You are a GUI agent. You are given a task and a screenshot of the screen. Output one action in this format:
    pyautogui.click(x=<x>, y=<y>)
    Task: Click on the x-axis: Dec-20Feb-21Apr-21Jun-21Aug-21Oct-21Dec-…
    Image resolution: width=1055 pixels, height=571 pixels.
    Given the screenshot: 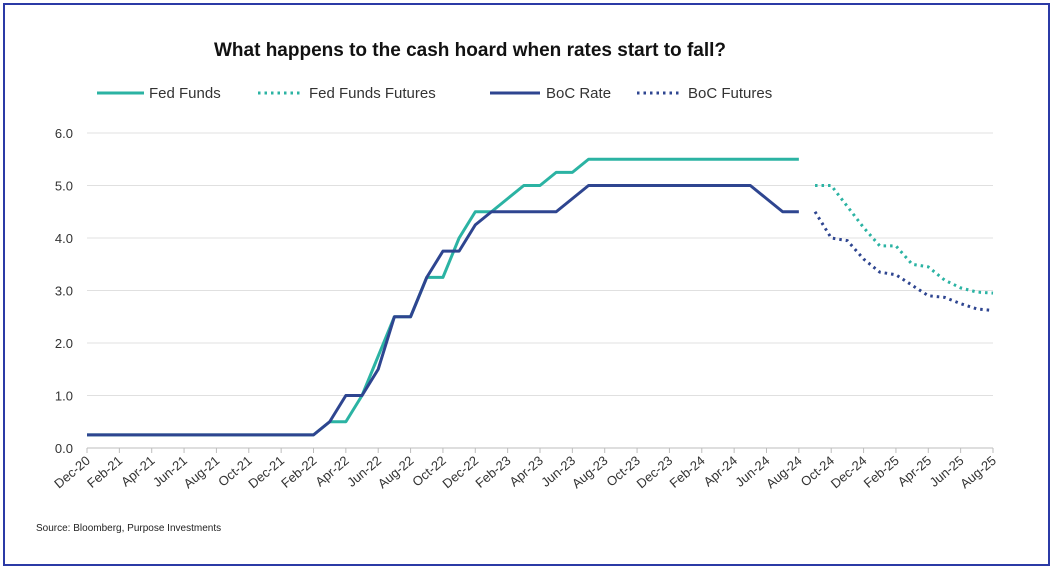 What is the action you would take?
    pyautogui.click(x=525, y=469)
    